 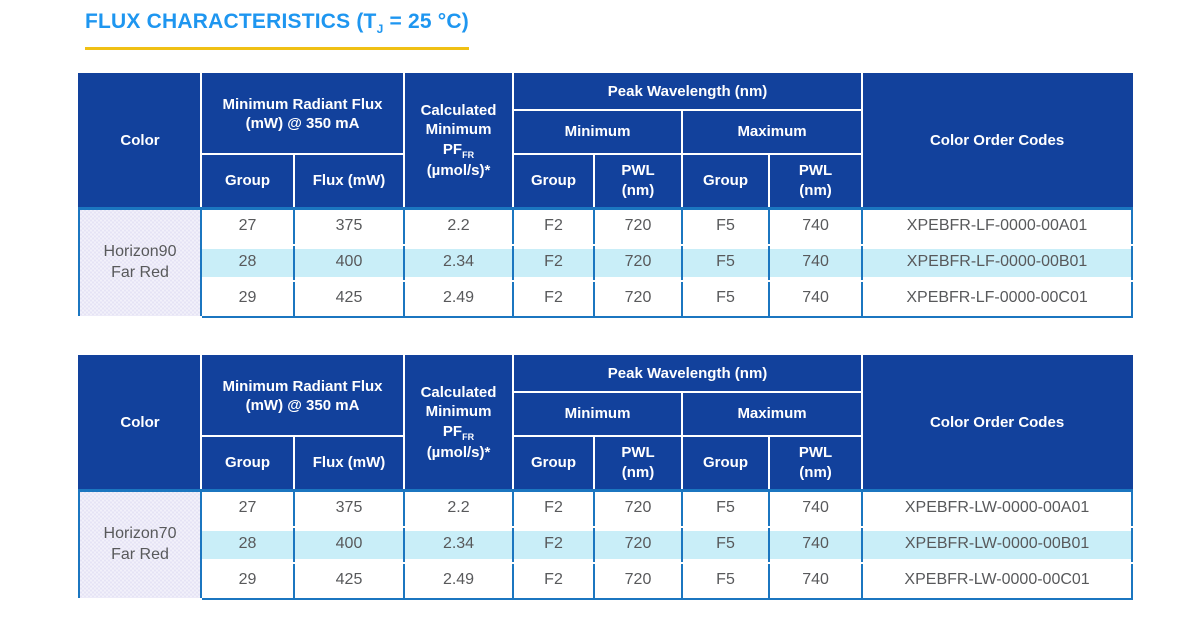 What do you see at coordinates (997, 226) in the screenshot?
I see `order-code-cell: XPEBFR-LF-0000-00A01` at bounding box center [997, 226].